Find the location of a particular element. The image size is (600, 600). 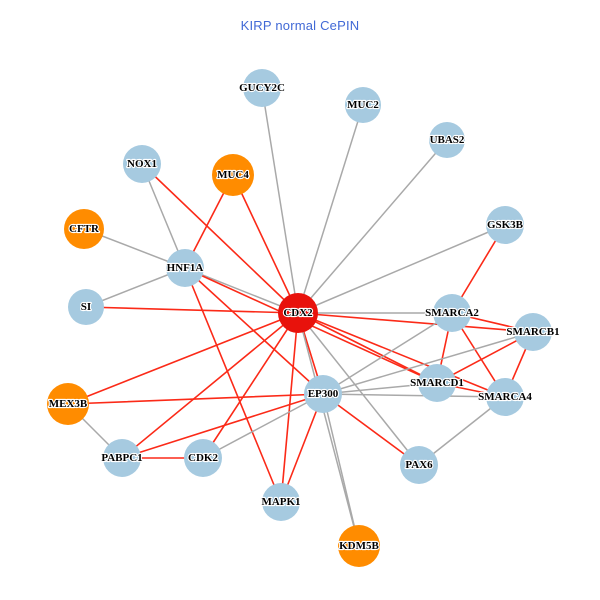

node-label: MUC4 is located at coordinates (233, 175).